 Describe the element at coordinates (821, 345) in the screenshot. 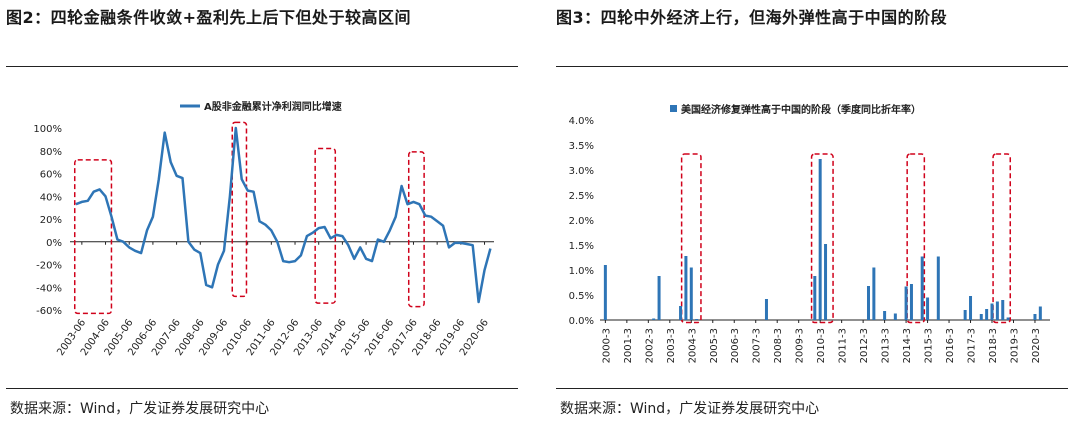

I see `x-tick-label: 2010-3` at that location.